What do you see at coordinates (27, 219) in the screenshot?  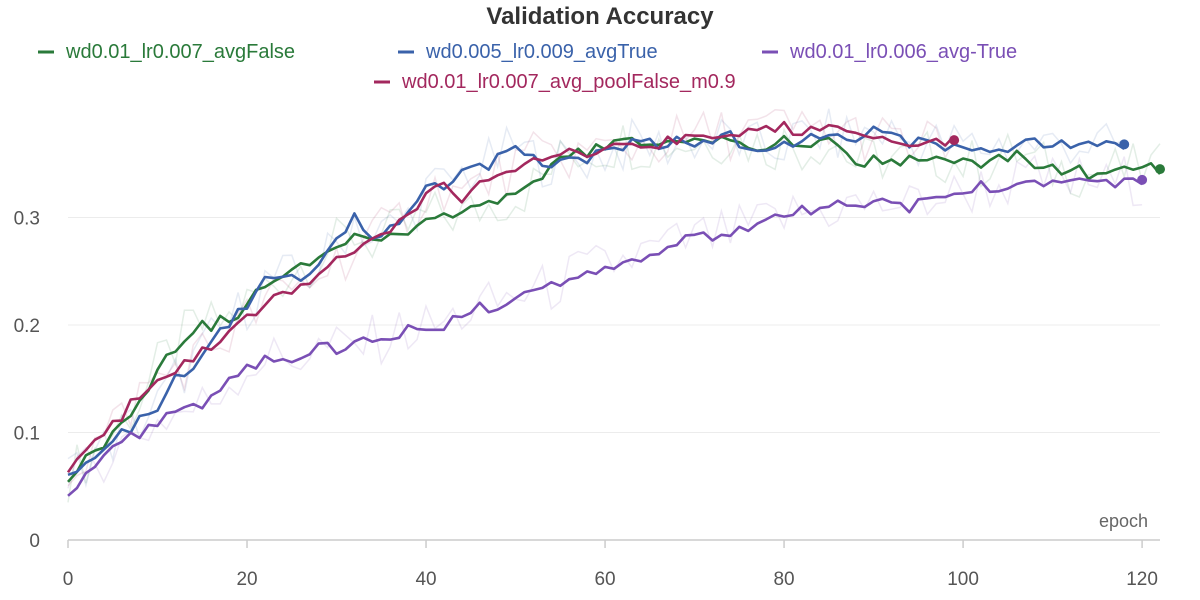 I see `y-tick-label: 0.3` at bounding box center [27, 219].